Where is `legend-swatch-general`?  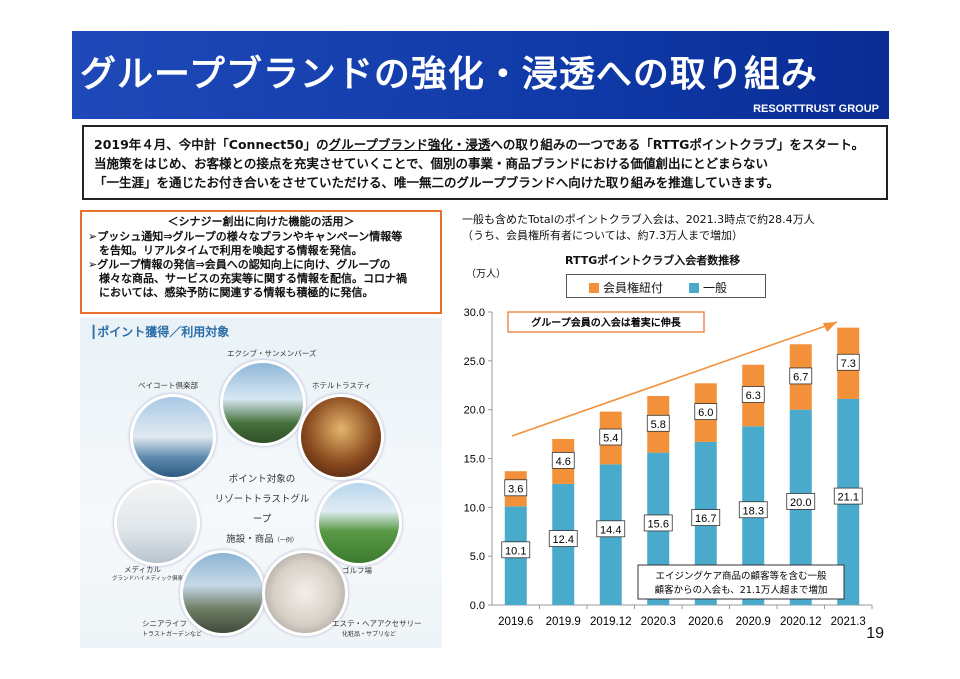
legend-swatch-general is located at coordinates (694, 288).